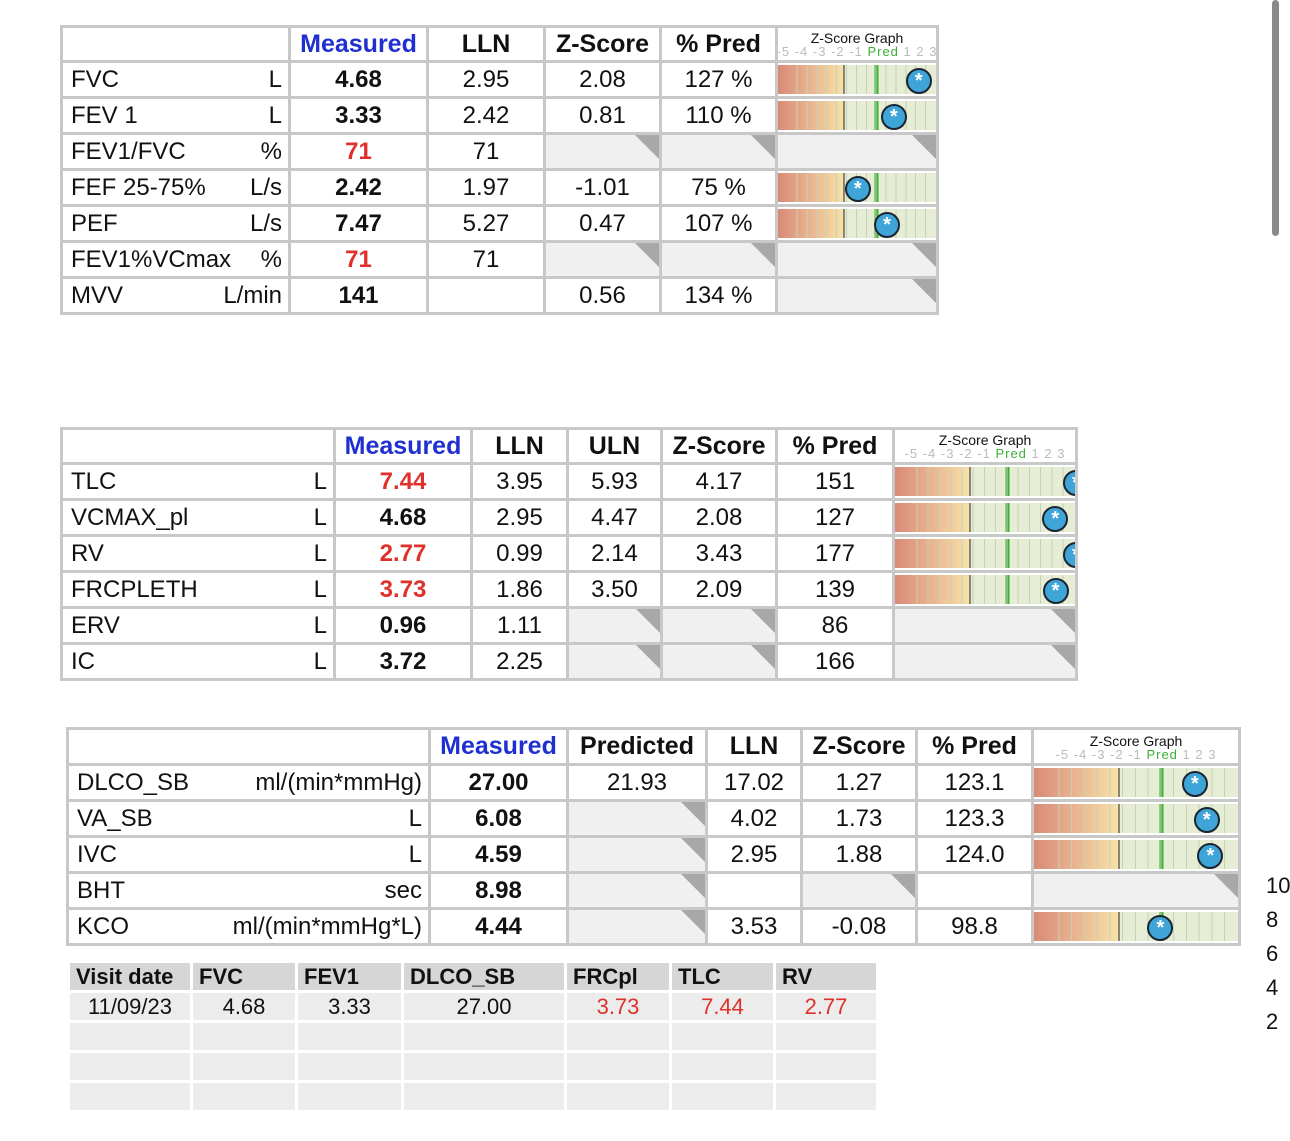 This screenshot has width=1290, height=1141. What do you see at coordinates (519, 589) in the screenshot?
I see `value-cell: 1.86` at bounding box center [519, 589].